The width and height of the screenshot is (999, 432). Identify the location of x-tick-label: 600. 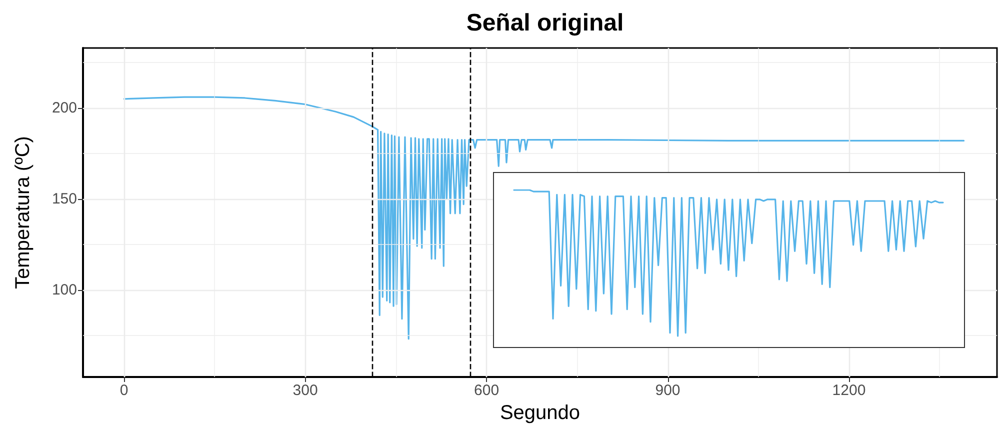
(487, 390).